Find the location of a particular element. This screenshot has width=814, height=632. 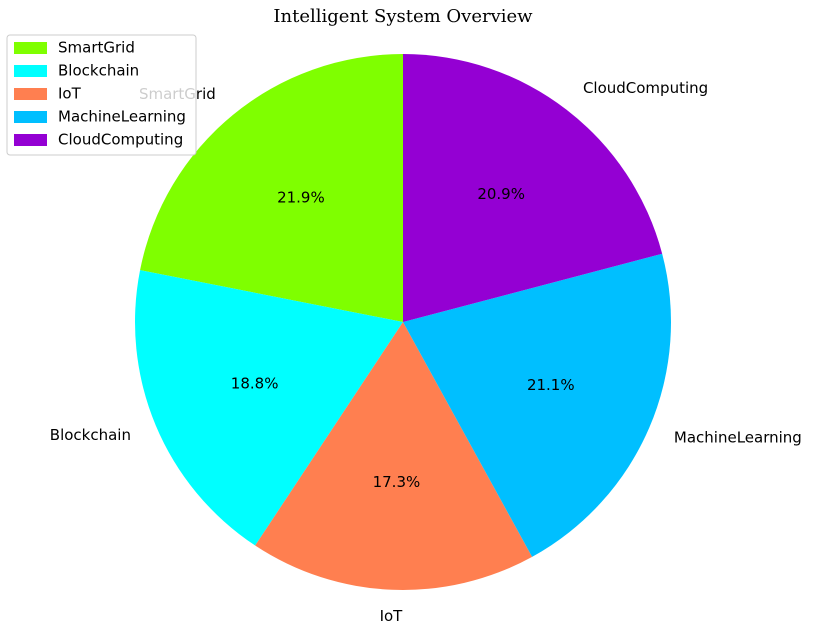

legend-label-iot: IoT is located at coordinates (70, 94).